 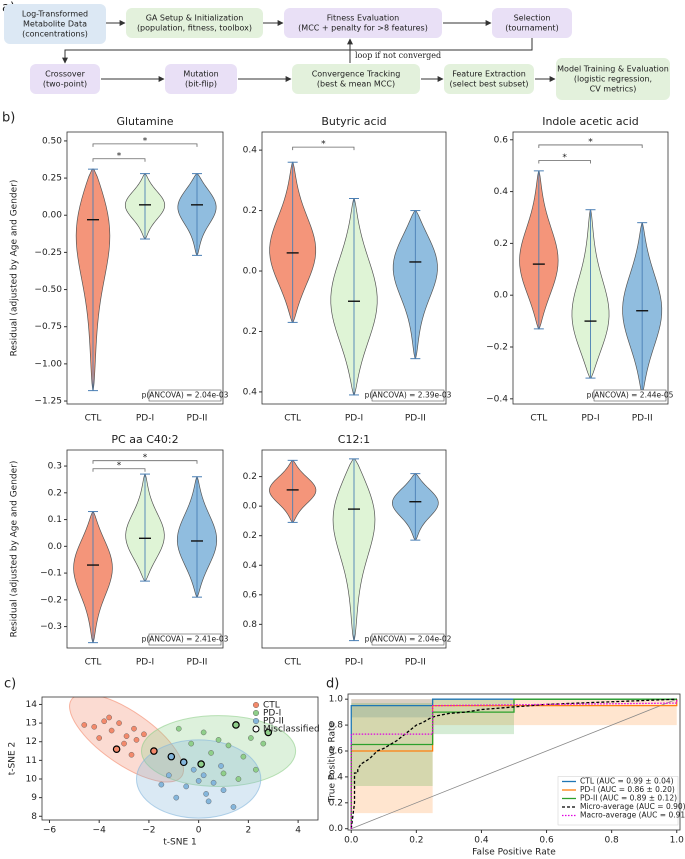 What do you see at coordinates (250, 566) in the screenshot?
I see `y-tick-label: 0.4` at bounding box center [250, 566].